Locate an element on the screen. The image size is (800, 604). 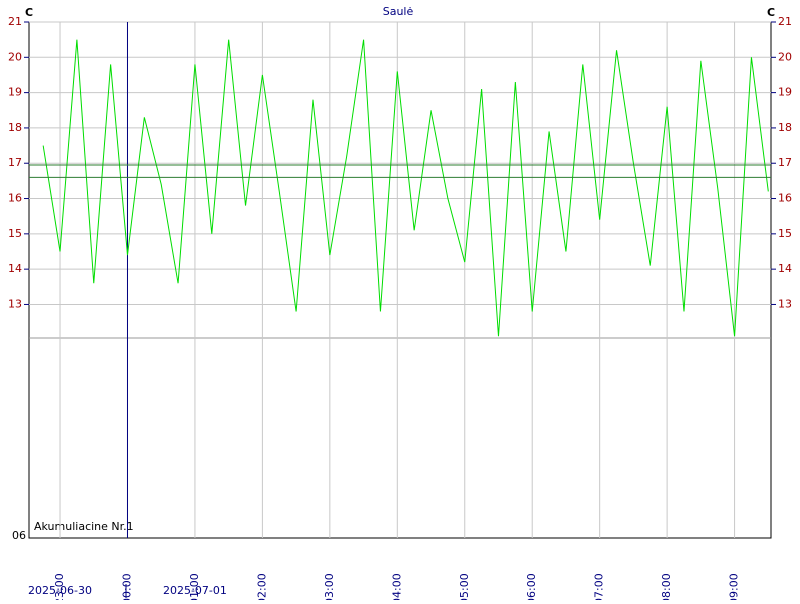
x-tick-label: 02:00 is located at coordinates (261, 586).